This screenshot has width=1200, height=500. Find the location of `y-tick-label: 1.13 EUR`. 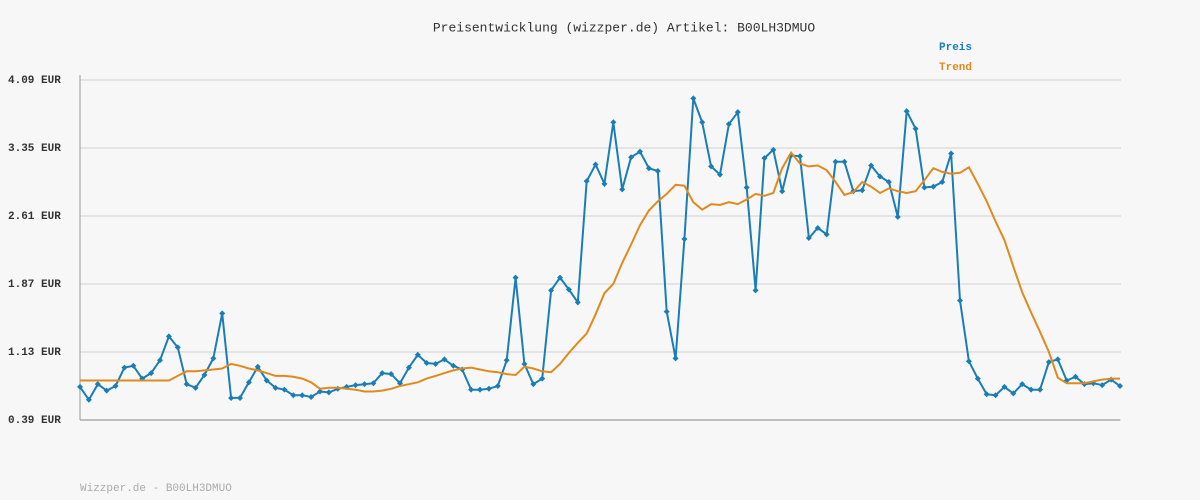

y-tick-label: 1.13 EUR is located at coordinates (34, 353).